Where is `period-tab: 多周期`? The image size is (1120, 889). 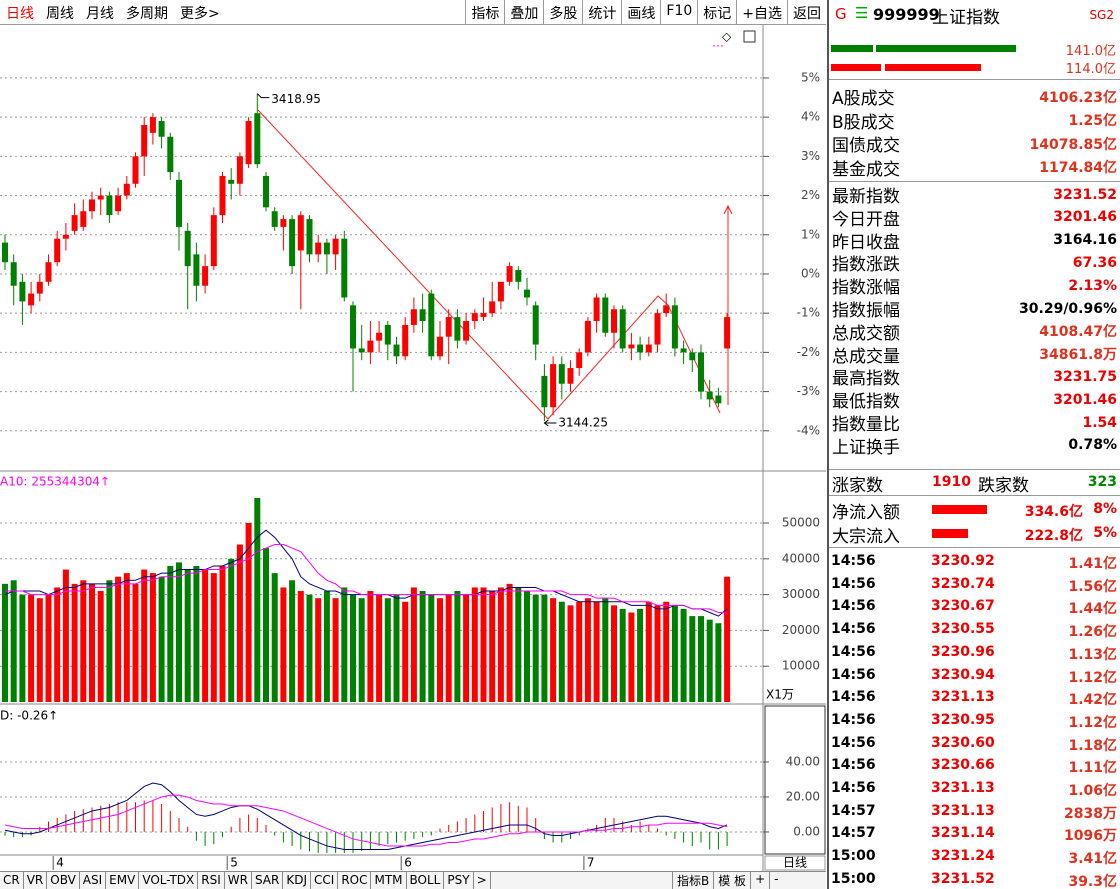
period-tab: 多周期 is located at coordinates (147, 14).